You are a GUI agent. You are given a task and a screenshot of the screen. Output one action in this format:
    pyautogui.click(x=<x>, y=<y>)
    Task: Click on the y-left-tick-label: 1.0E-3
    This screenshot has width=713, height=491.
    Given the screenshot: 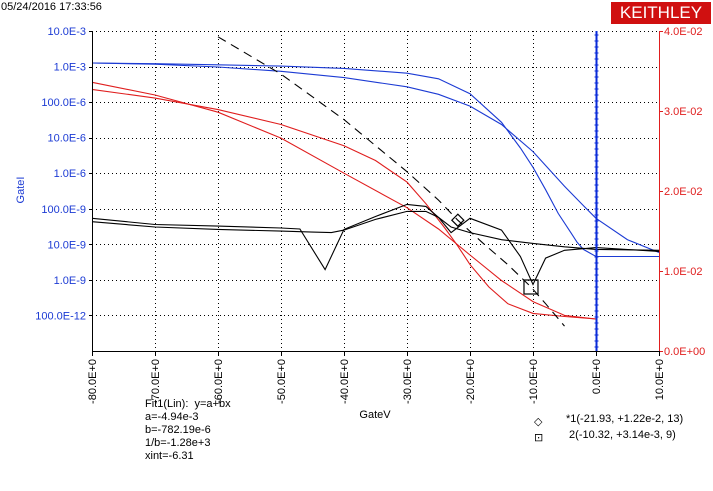 What is the action you would take?
    pyautogui.click(x=70, y=68)
    